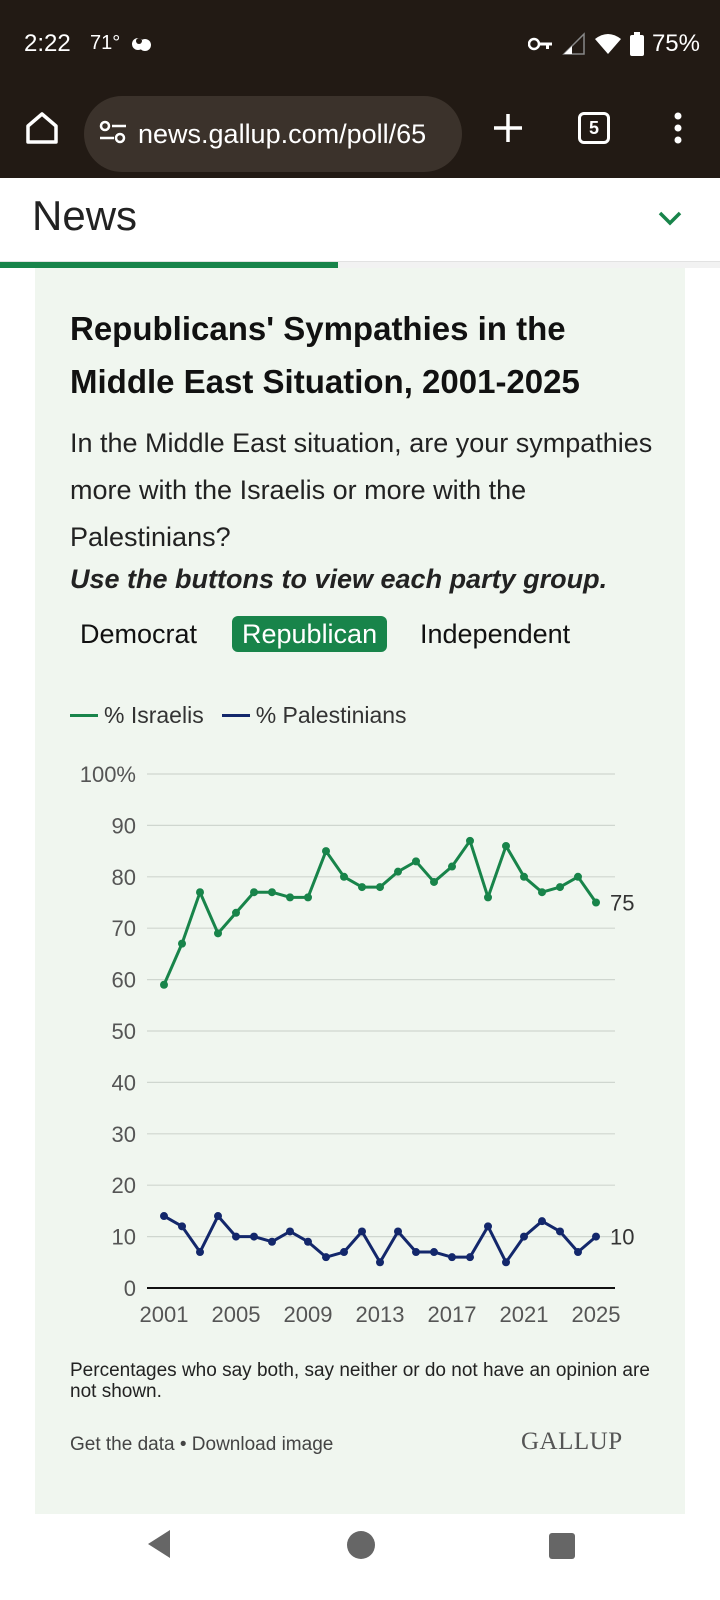 This screenshot has height=1600, width=720. What do you see at coordinates (130, 1288) in the screenshot?
I see `y-tick-label: 0` at bounding box center [130, 1288].